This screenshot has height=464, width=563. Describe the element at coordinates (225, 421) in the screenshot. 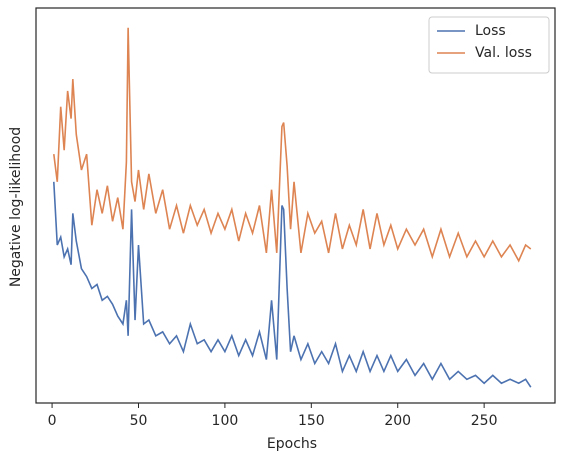

I see `x-tick-label: 100` at that location.